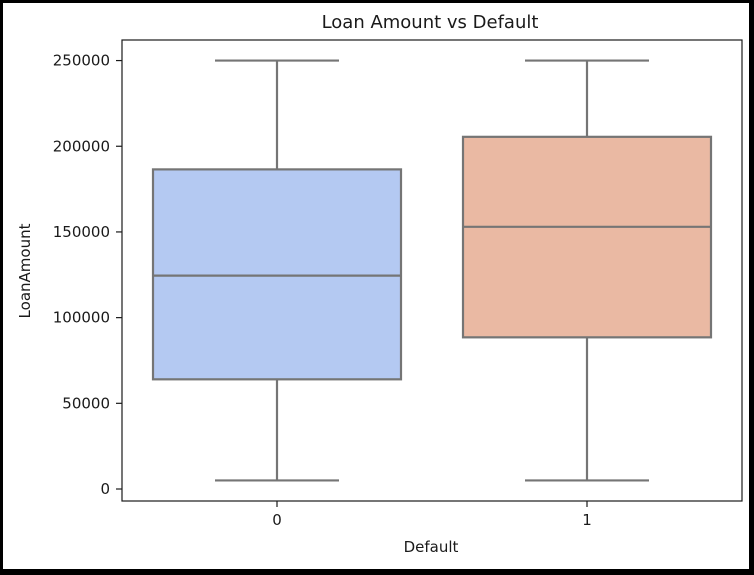  What do you see at coordinates (430, 22) in the screenshot?
I see `chart-title: Loan Amount vs Default` at bounding box center [430, 22].